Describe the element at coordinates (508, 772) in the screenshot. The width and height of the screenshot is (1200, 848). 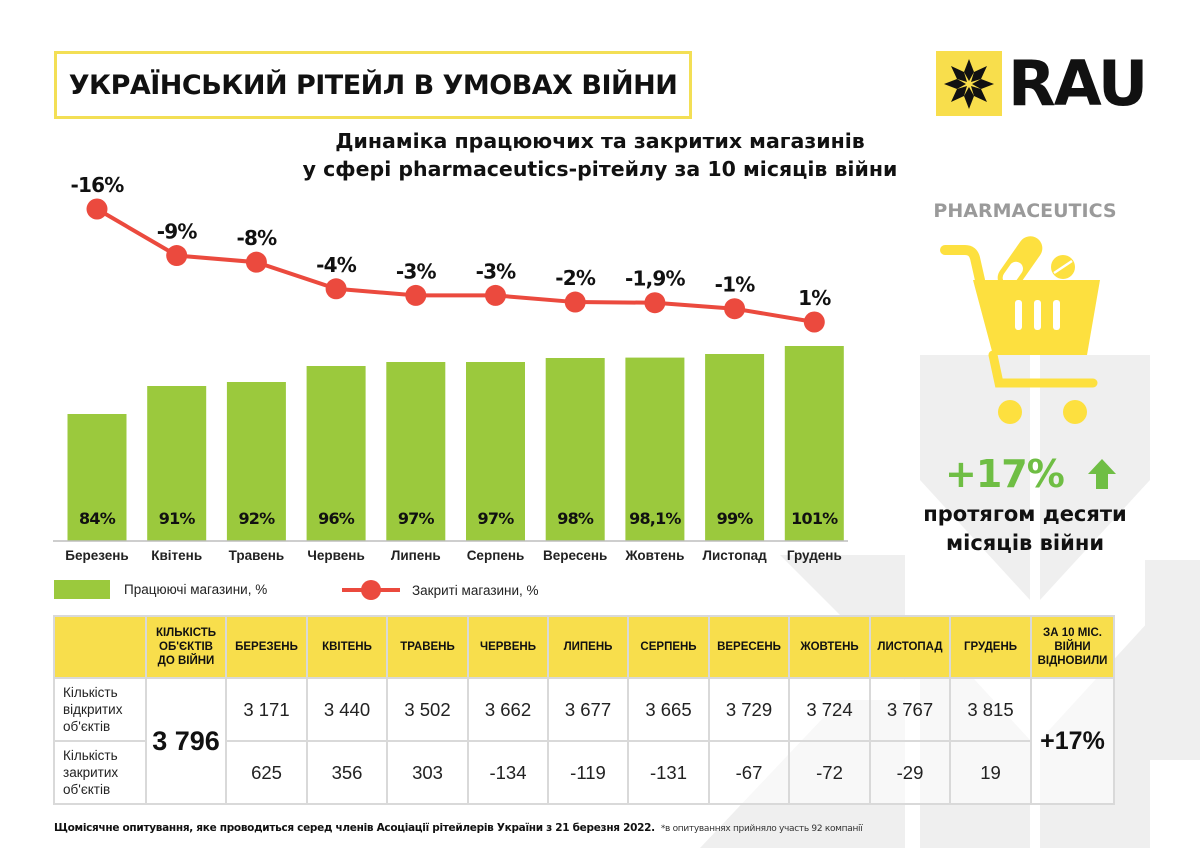
I see `table-cell: -134` at that location.